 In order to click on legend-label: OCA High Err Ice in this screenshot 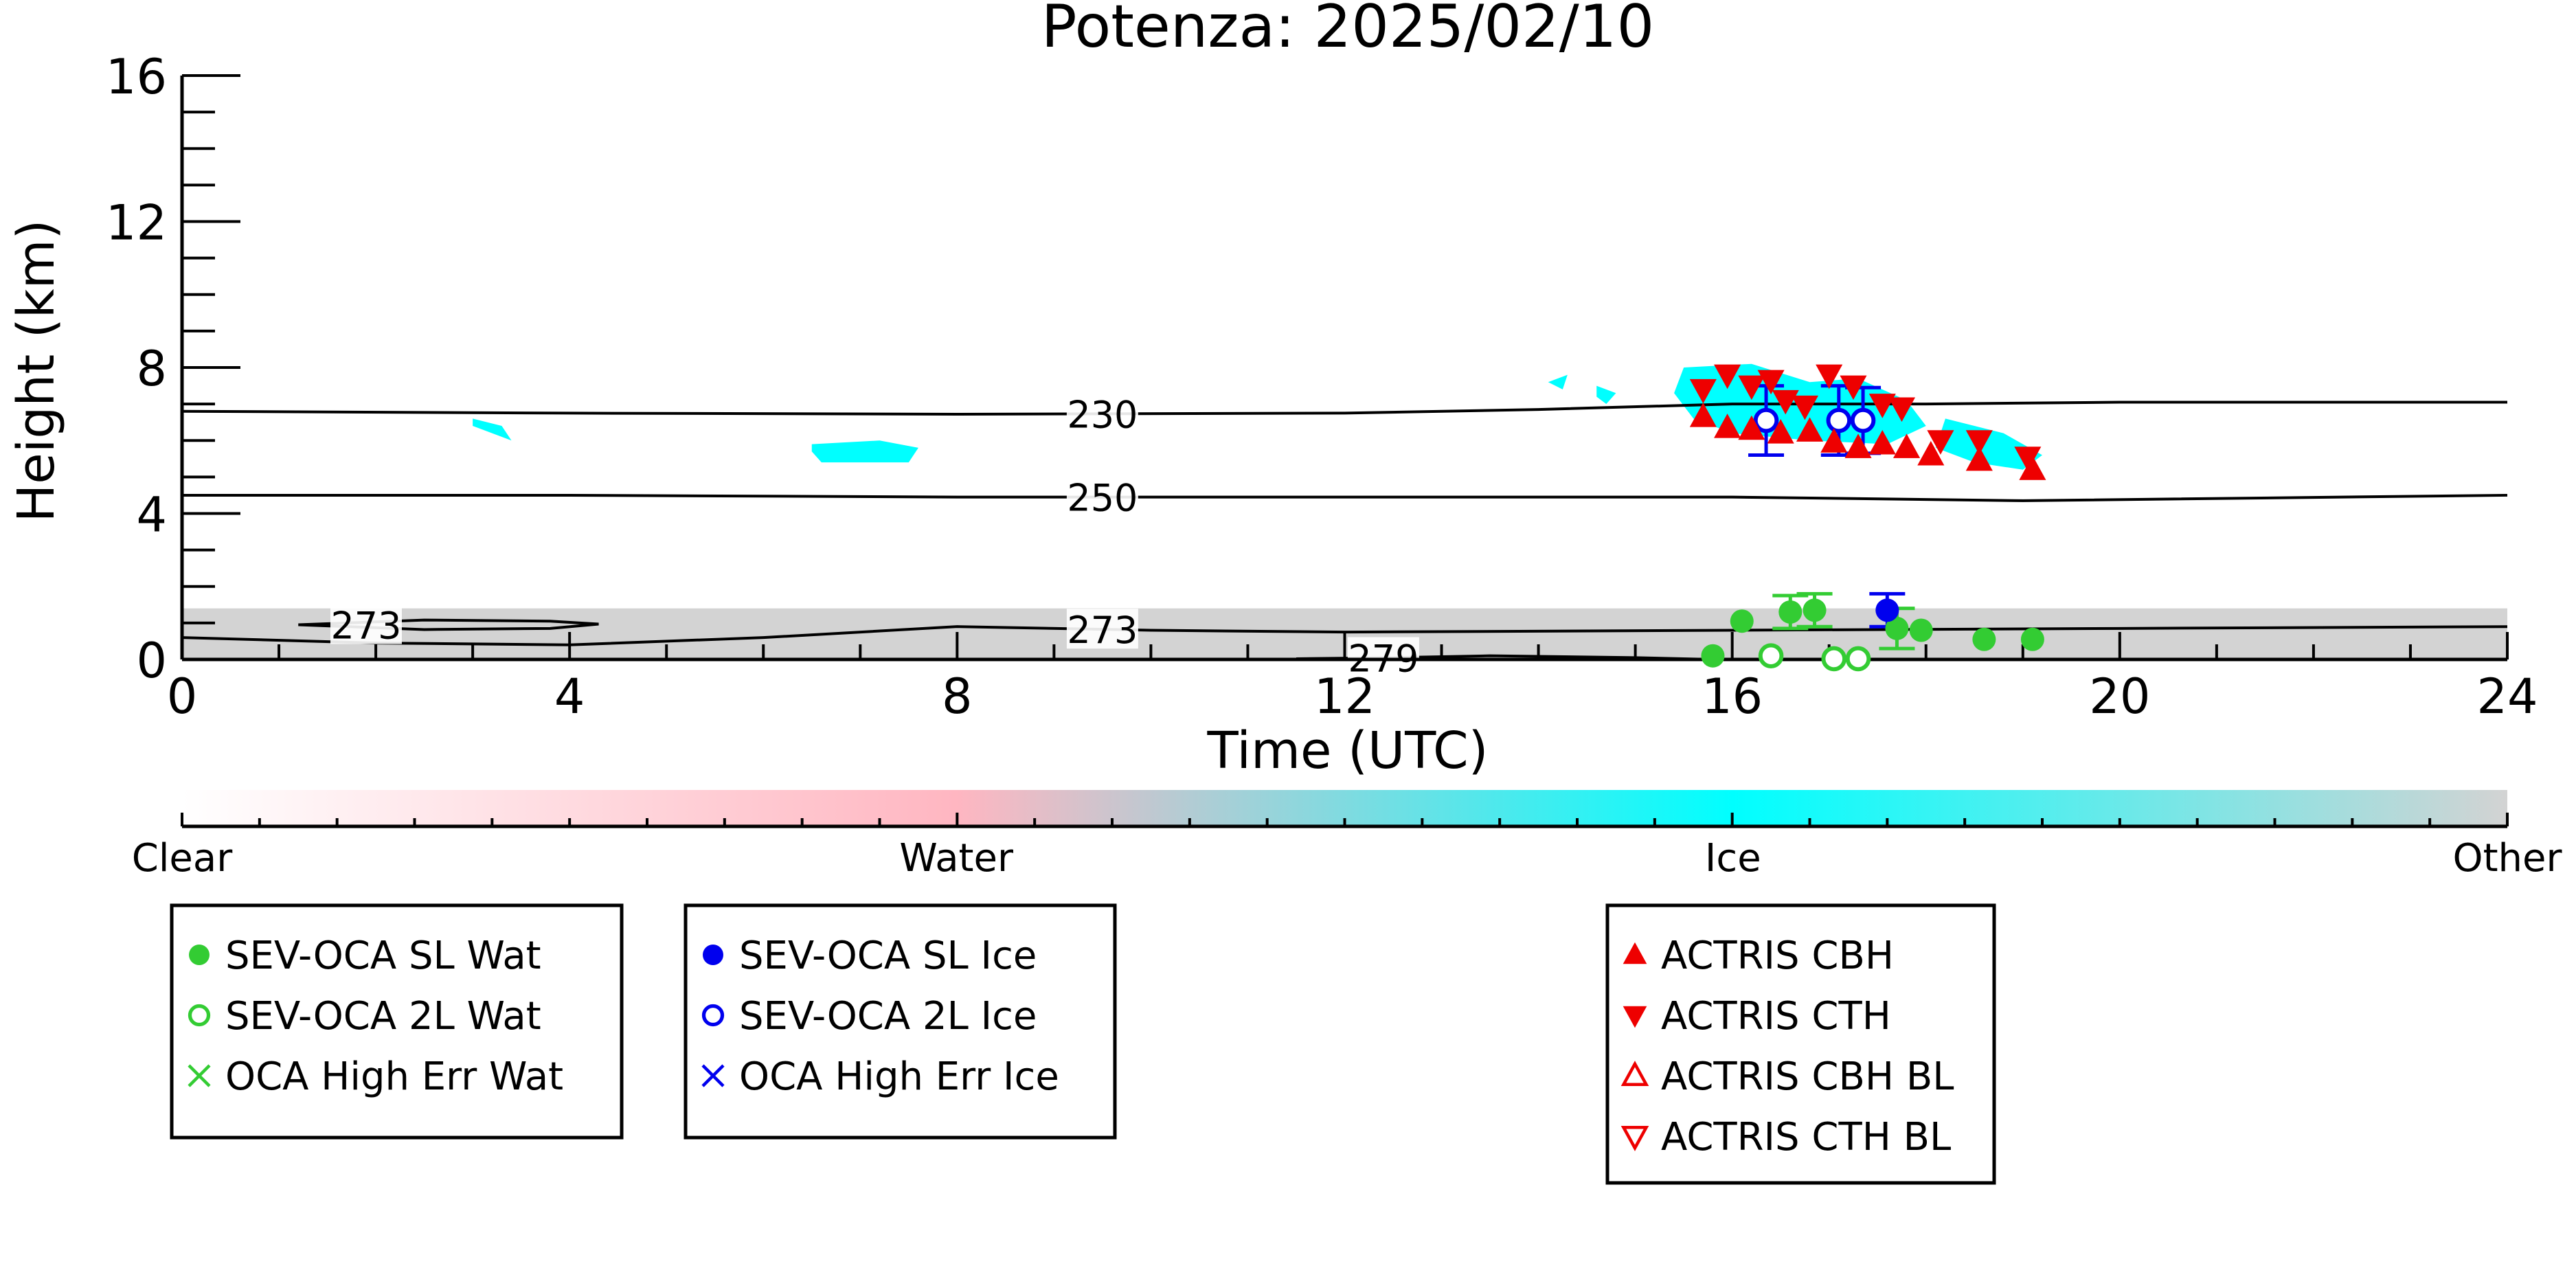, I will do `click(899, 1076)`.